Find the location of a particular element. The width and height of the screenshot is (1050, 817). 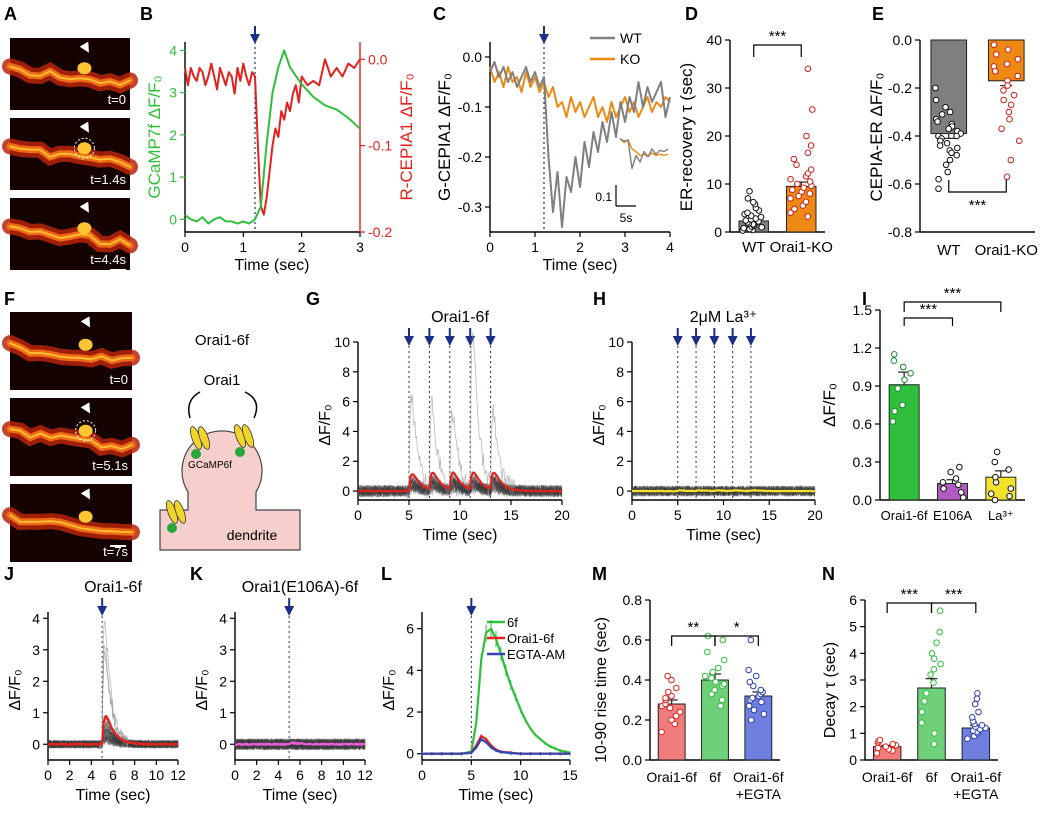

panel-B-x-label: Time (sec) is located at coordinates (272, 265).